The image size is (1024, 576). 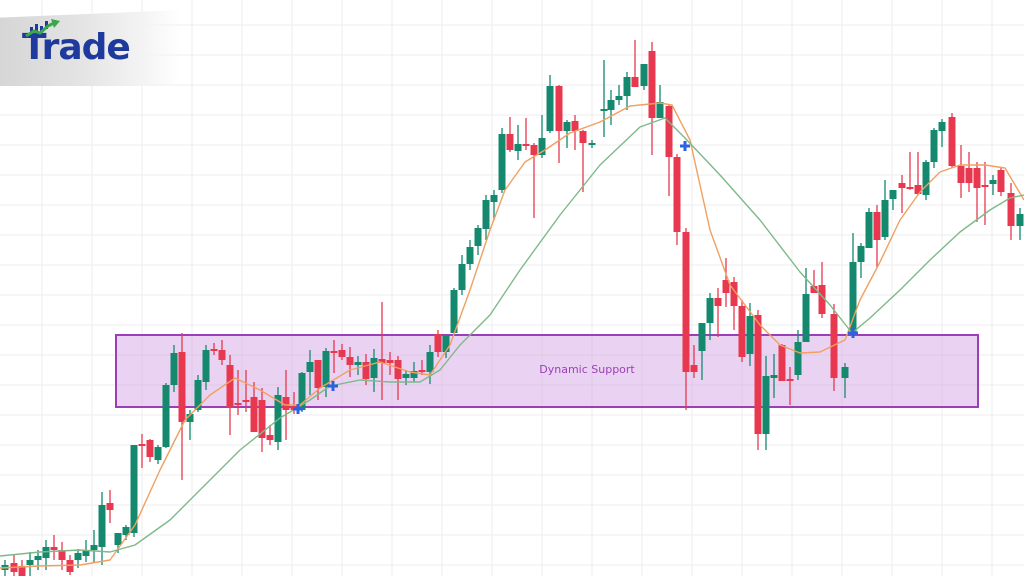 What do you see at coordinates (76, 43) in the screenshot?
I see `brand-logo: Trade` at bounding box center [76, 43].